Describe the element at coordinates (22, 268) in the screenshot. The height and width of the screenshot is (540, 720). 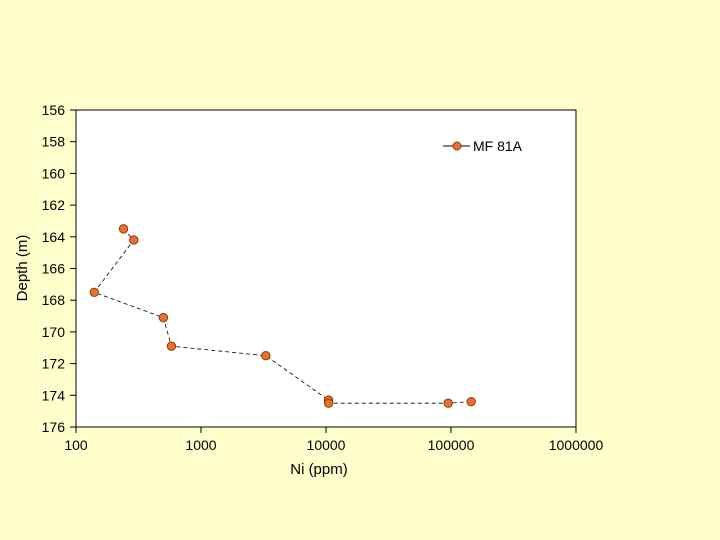
I see `y-axis-title: Depth (m)` at that location.